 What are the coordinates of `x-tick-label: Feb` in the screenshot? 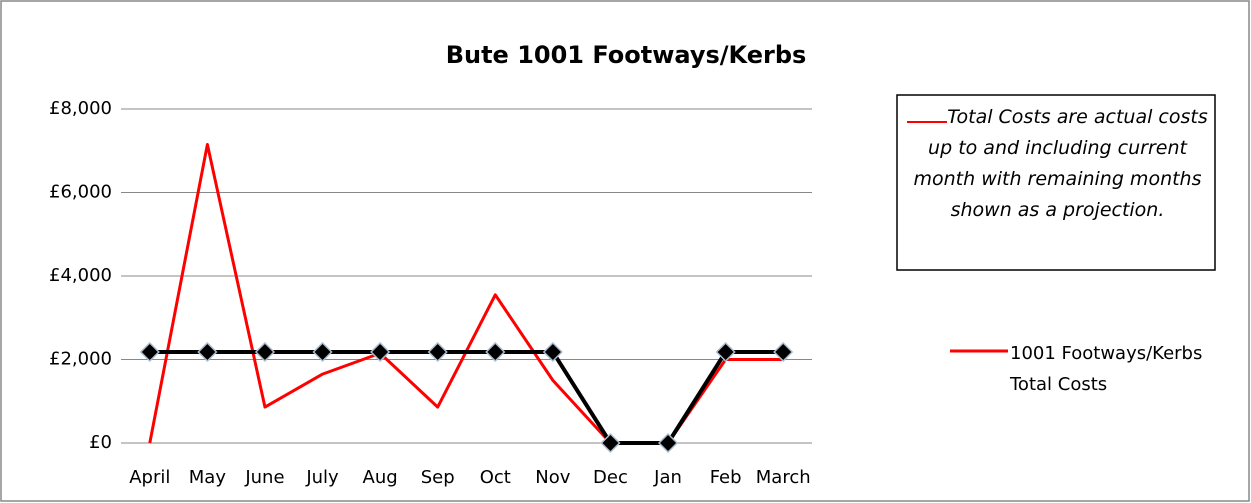 It's located at (726, 477).